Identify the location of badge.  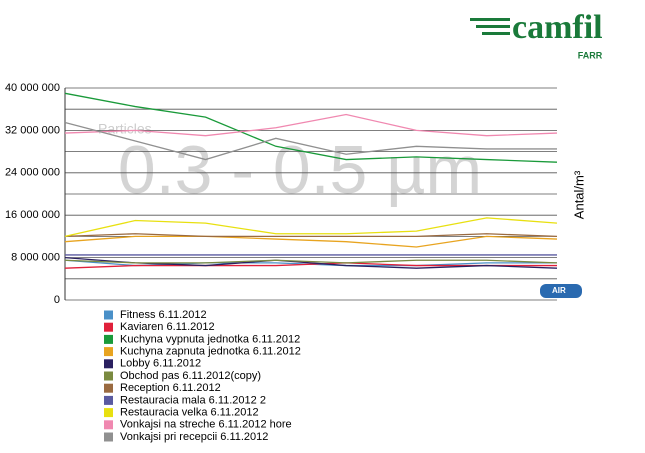
(561, 291).